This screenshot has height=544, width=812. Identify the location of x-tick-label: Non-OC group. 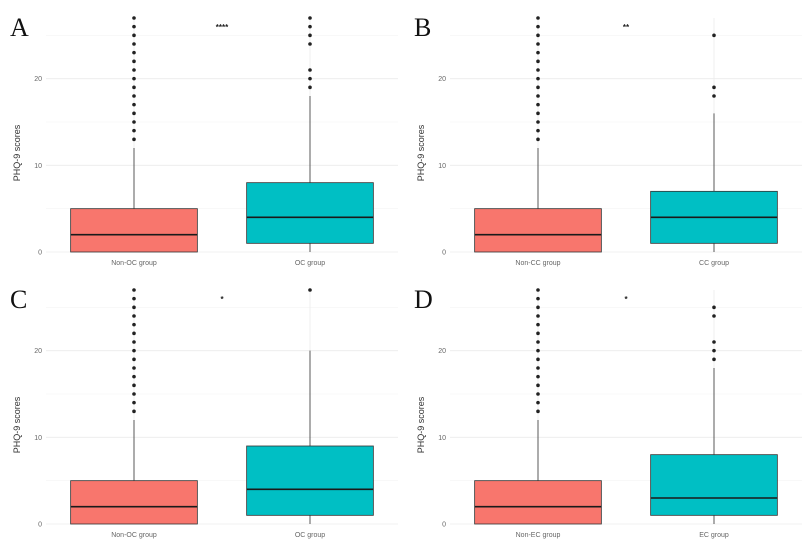
(134, 263).